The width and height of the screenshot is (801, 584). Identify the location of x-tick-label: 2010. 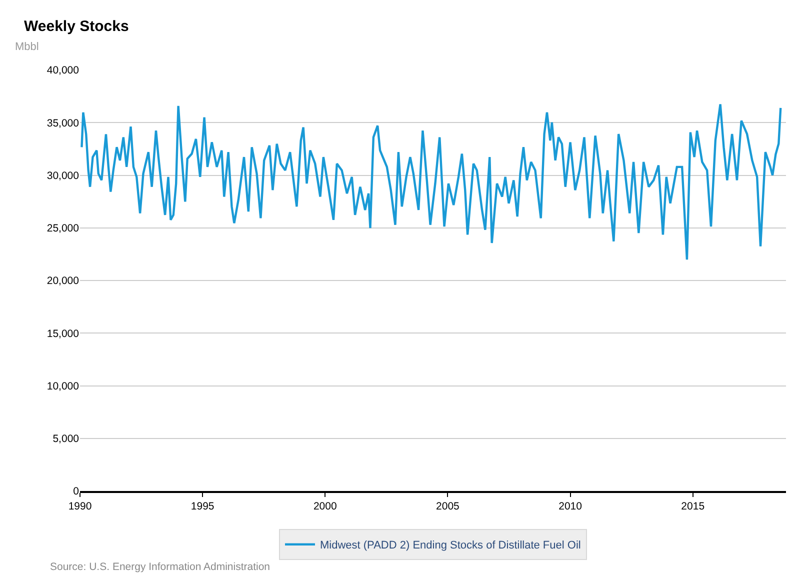
(570, 506).